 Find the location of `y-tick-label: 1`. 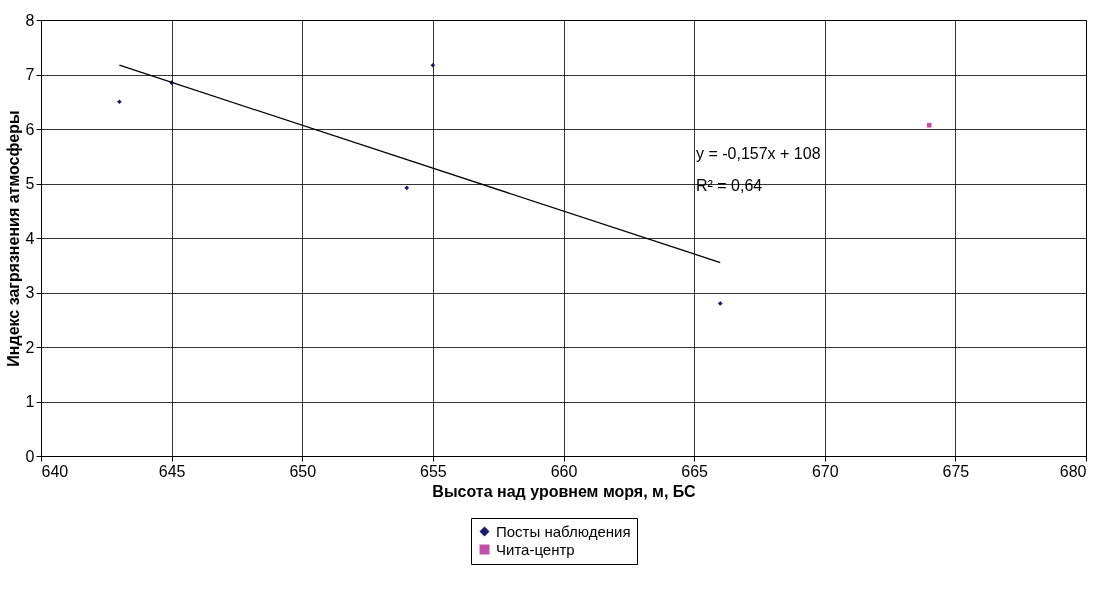

y-tick-label: 1 is located at coordinates (30, 401).